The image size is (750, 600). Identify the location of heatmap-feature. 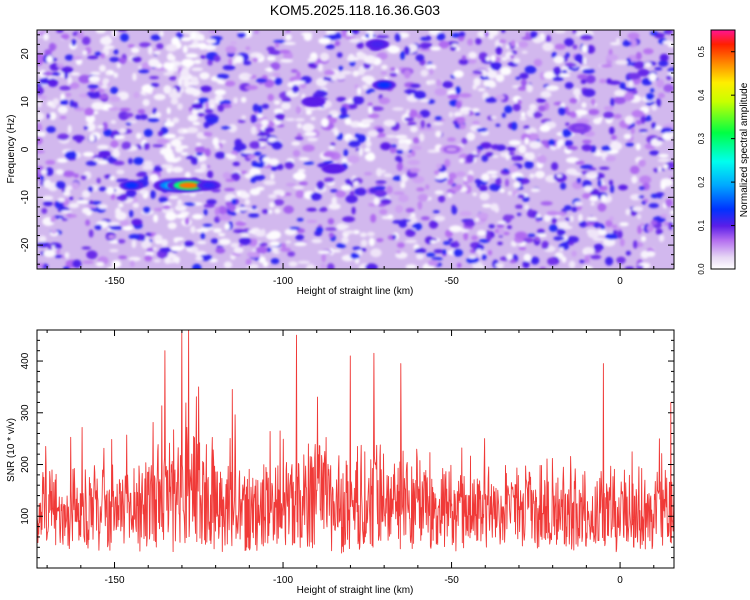
(188, 185).